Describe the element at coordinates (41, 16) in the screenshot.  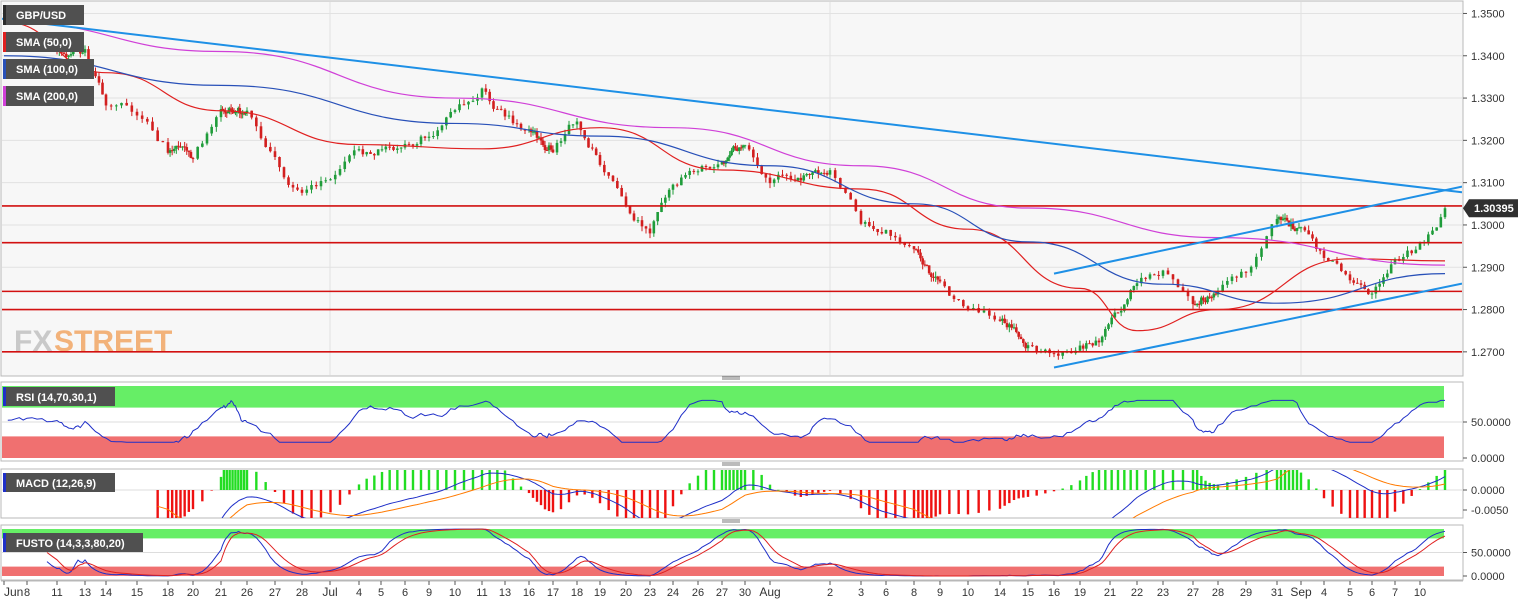
I see `symbol-text: GBP/USD` at that location.